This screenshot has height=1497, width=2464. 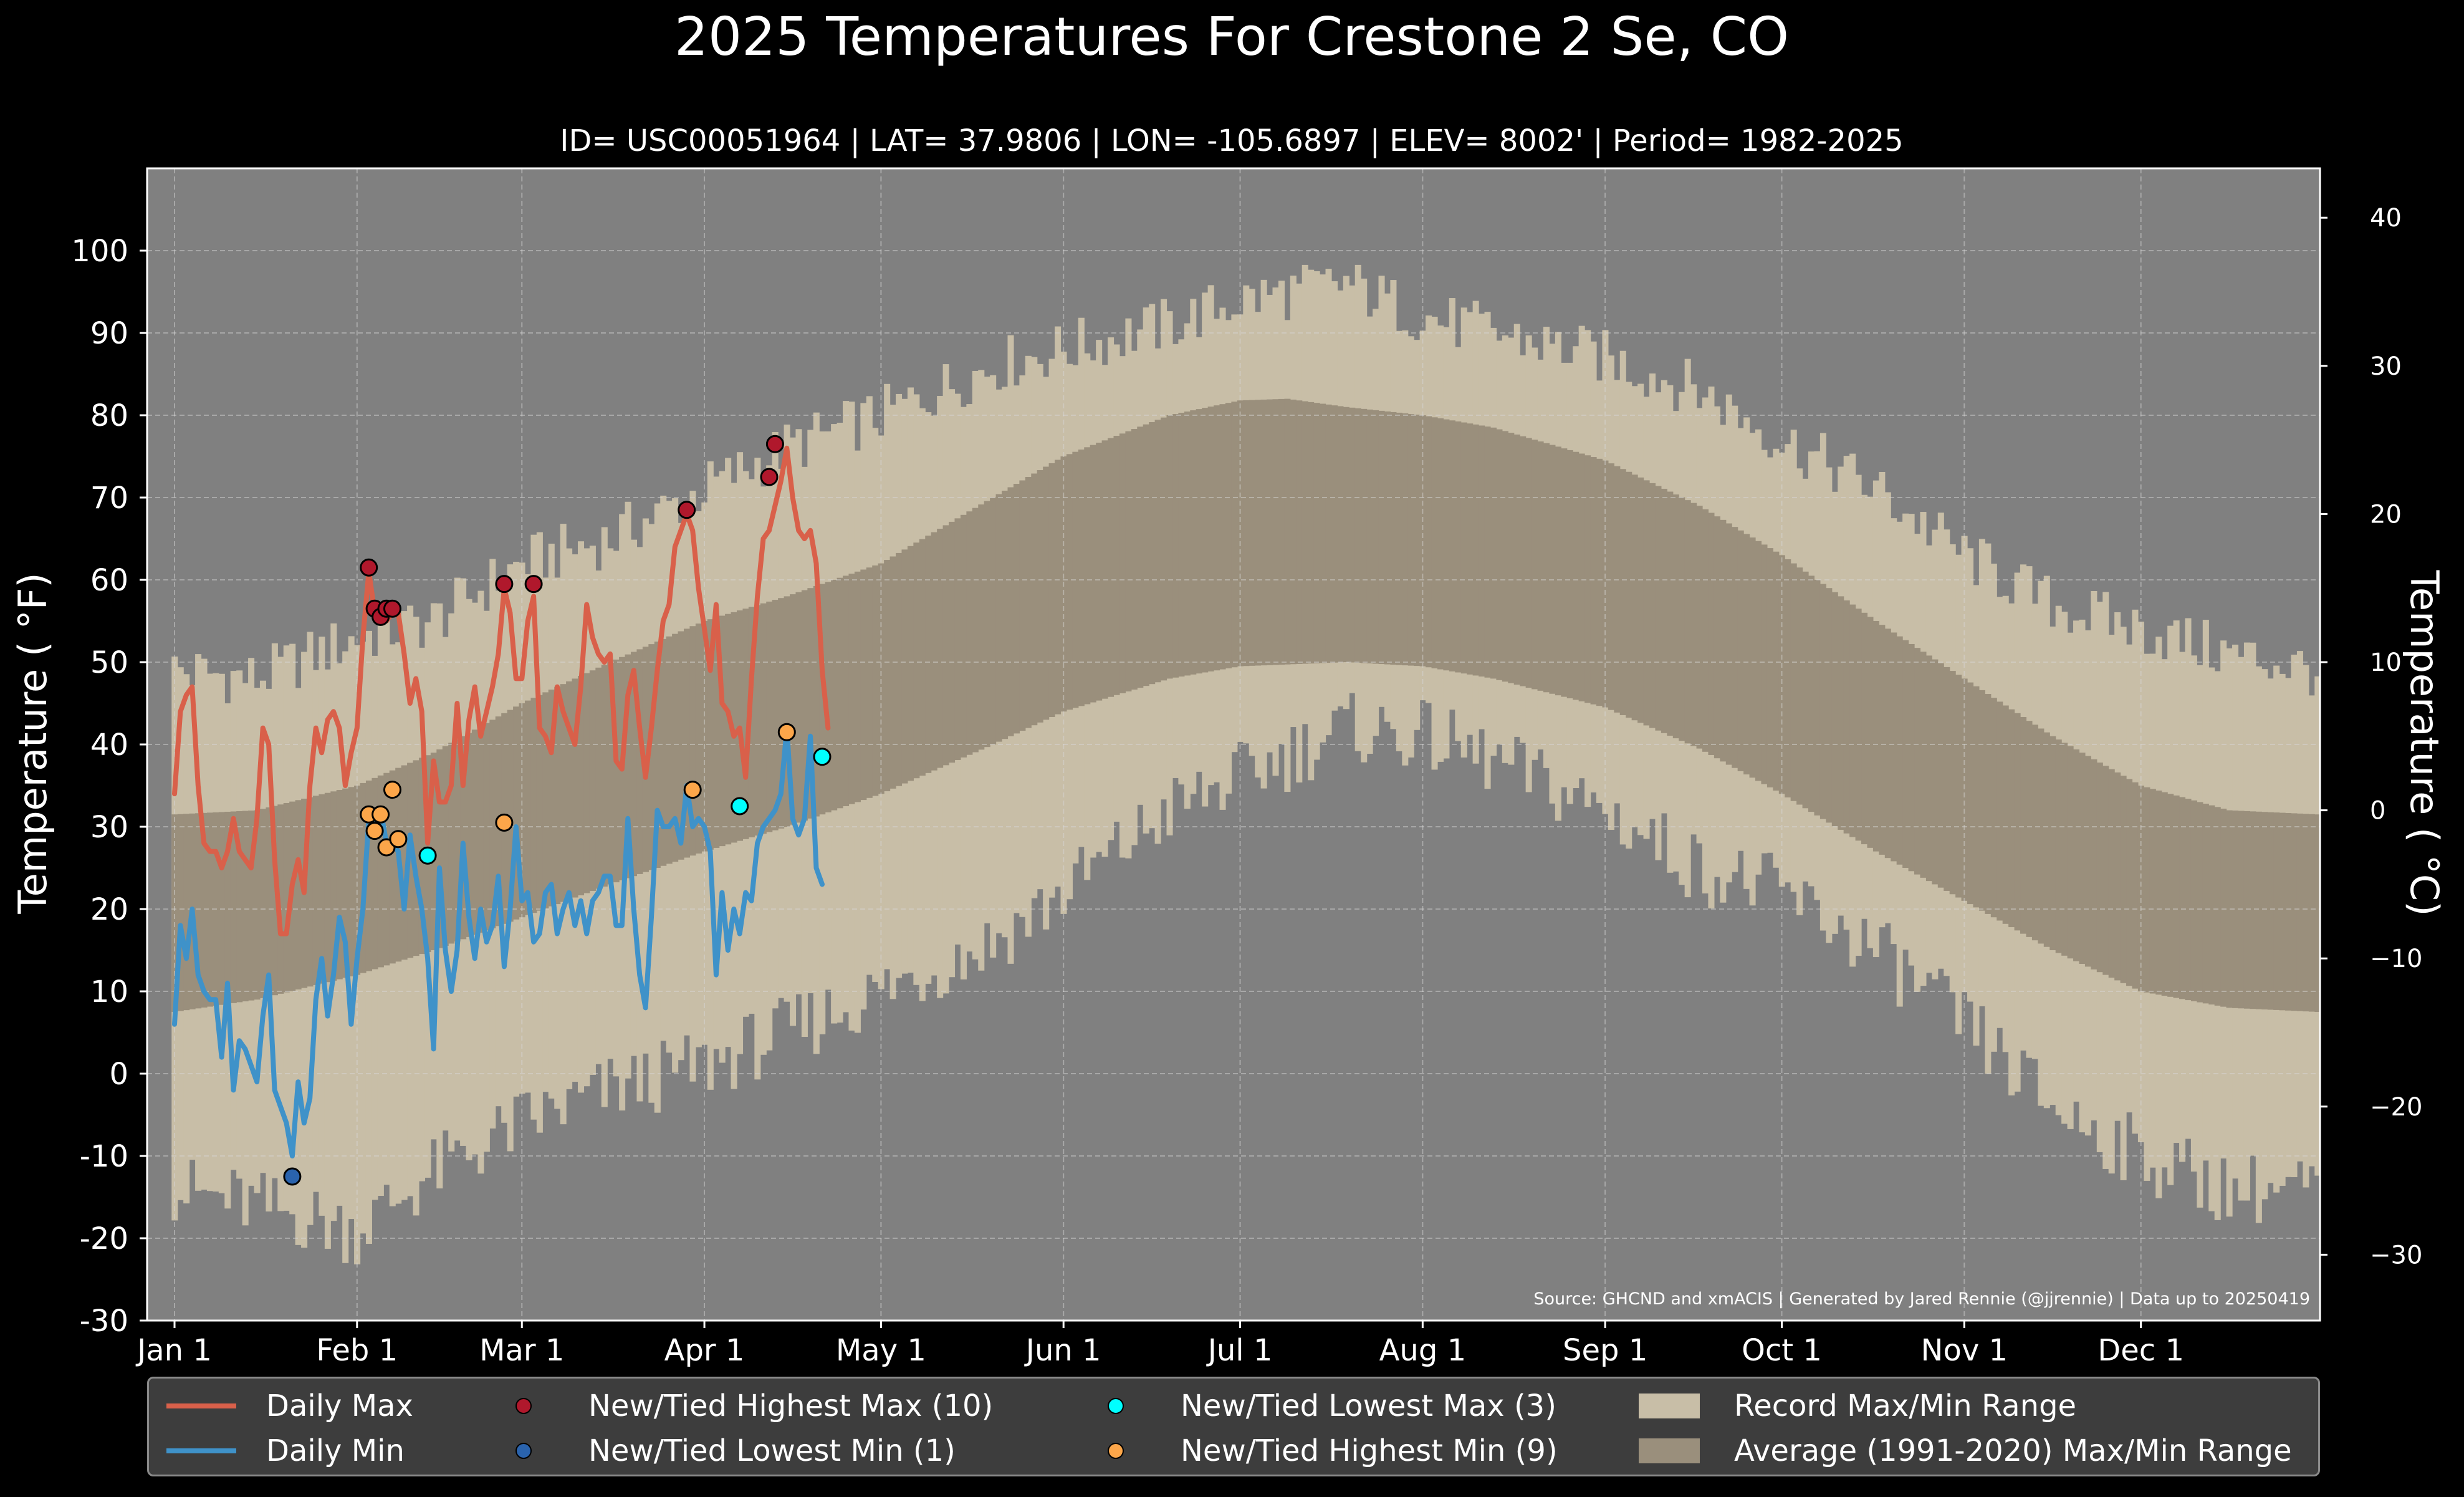 I want to click on new-high-min-marker, so click(x=505, y=822).